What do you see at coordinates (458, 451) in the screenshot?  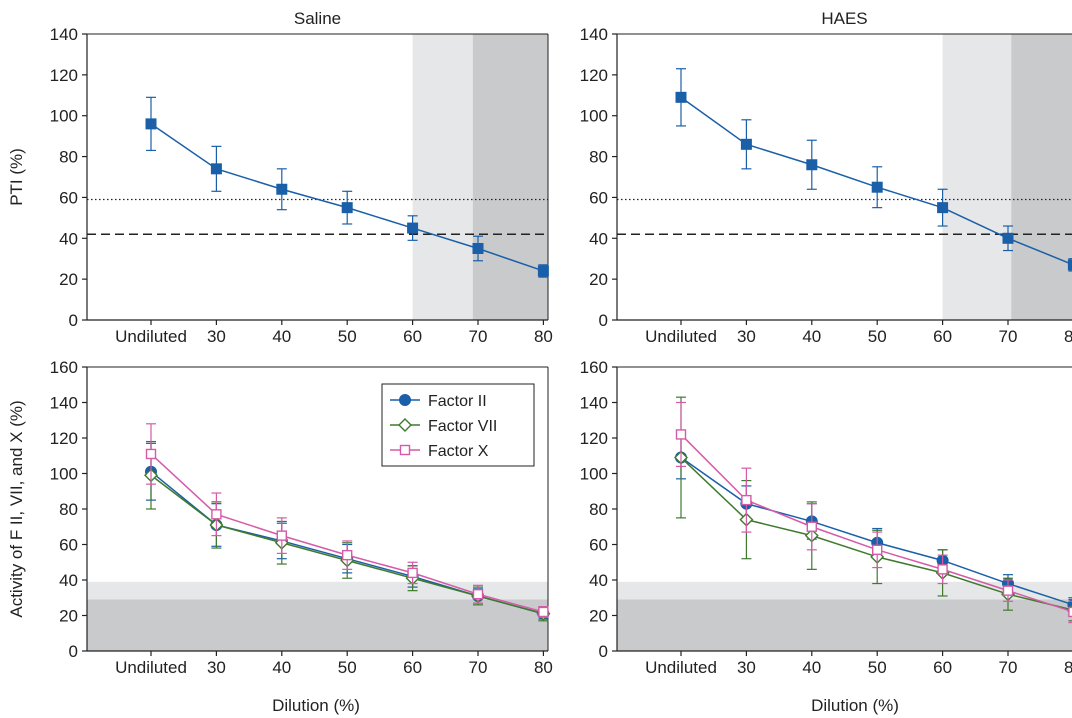 I see `legend-label: Factor X` at bounding box center [458, 451].